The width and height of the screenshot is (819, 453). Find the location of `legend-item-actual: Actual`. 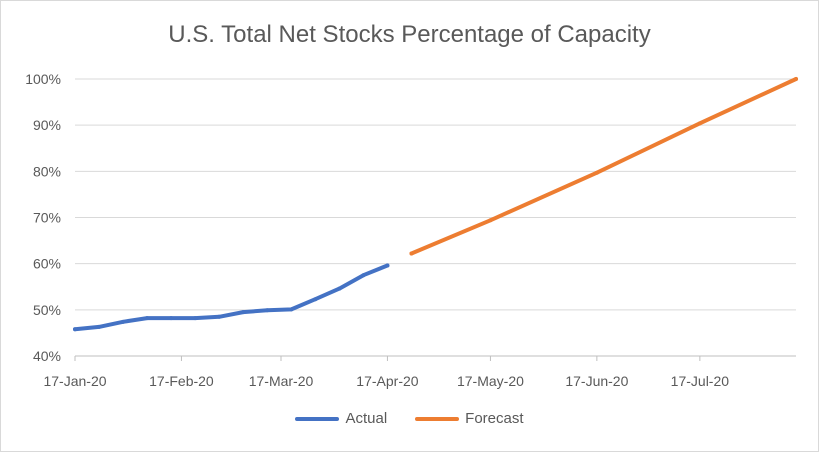

legend-item-actual: Actual is located at coordinates (341, 418).